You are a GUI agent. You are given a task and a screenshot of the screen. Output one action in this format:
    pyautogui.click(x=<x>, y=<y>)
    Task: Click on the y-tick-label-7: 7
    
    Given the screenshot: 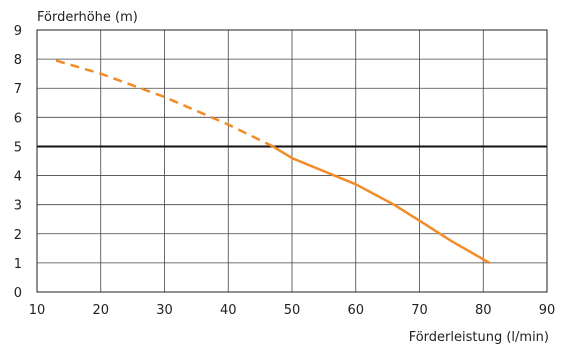 What is the action you would take?
    pyautogui.click(x=18, y=89)
    